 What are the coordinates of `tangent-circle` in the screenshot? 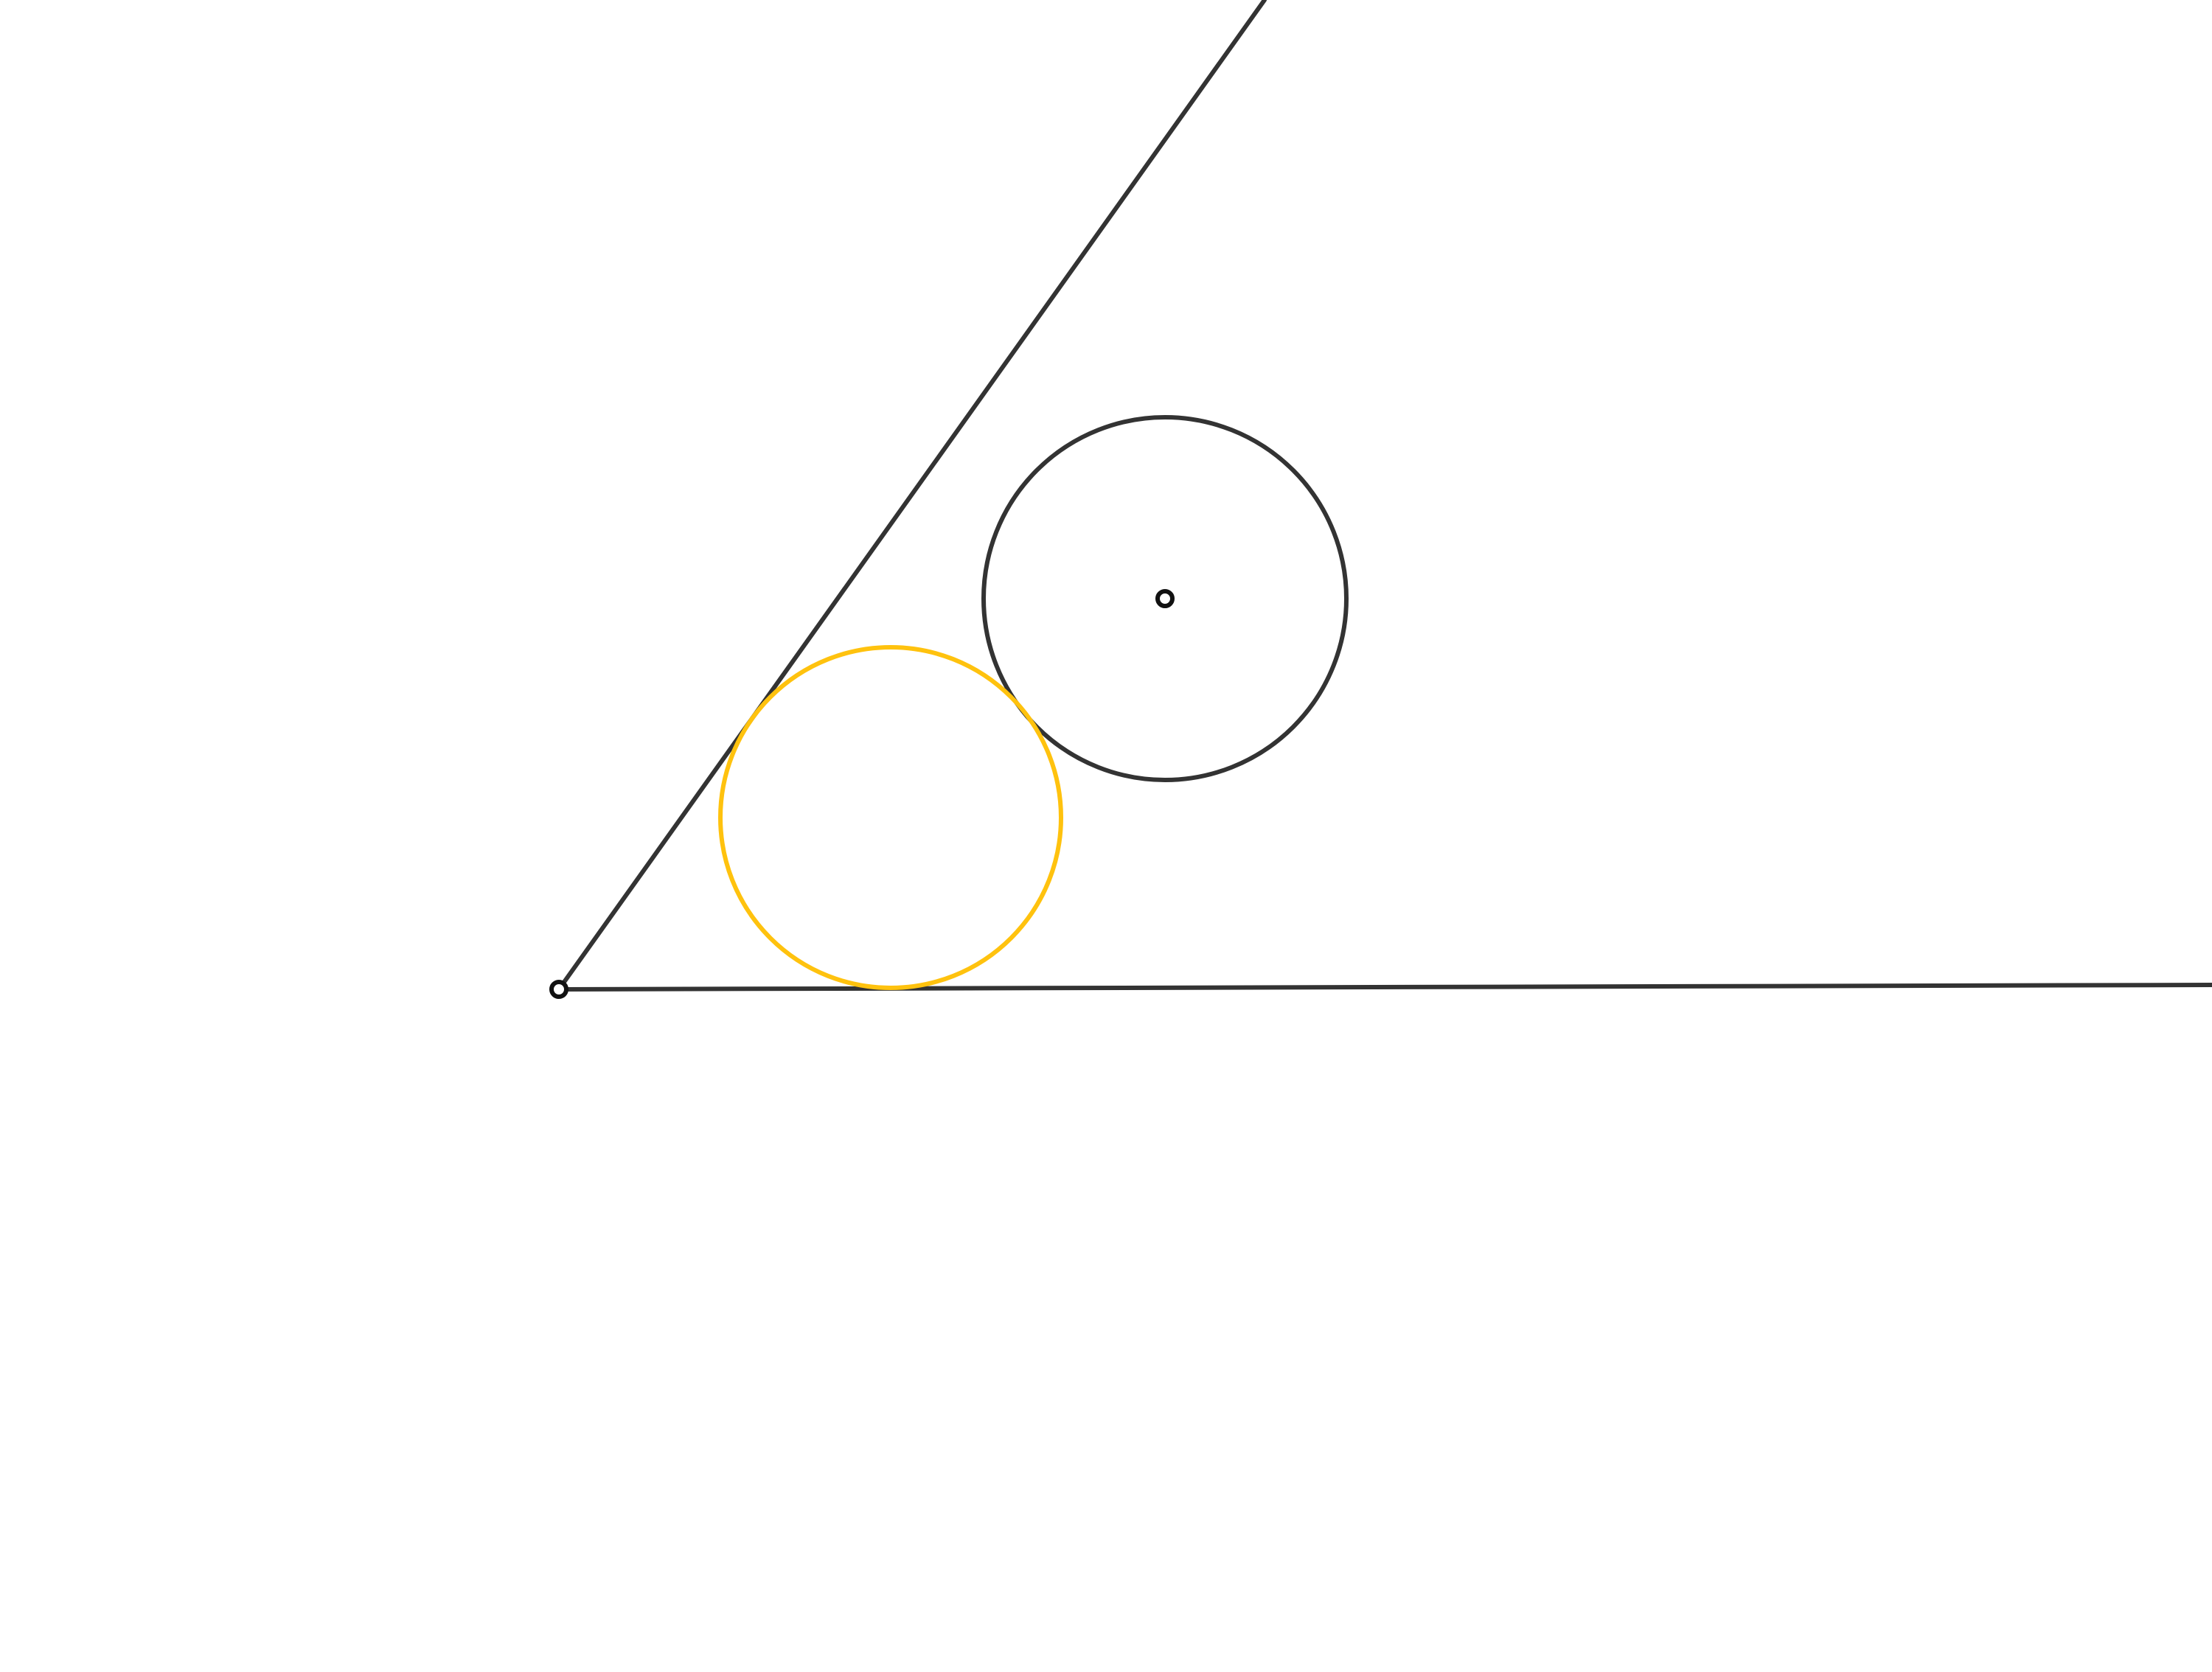 It's located at (890, 817).